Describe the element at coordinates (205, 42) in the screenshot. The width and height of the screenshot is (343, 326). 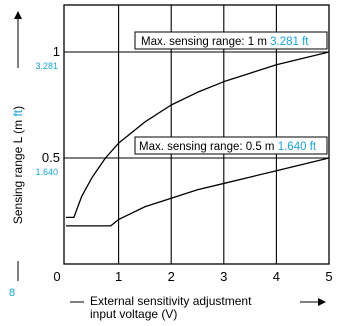
I see `series-box-1m-prefix: Max. sensing range: 1 m` at that location.